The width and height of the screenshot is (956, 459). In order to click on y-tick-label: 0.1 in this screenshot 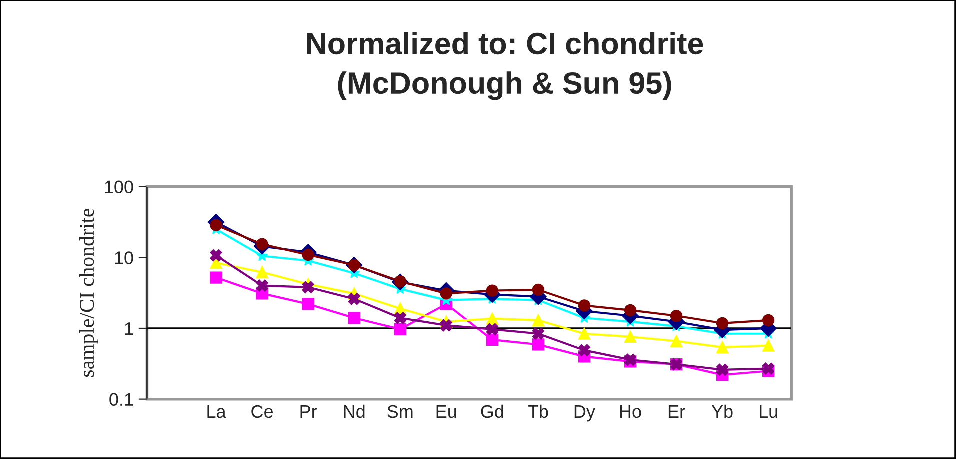, I will do `click(122, 399)`.